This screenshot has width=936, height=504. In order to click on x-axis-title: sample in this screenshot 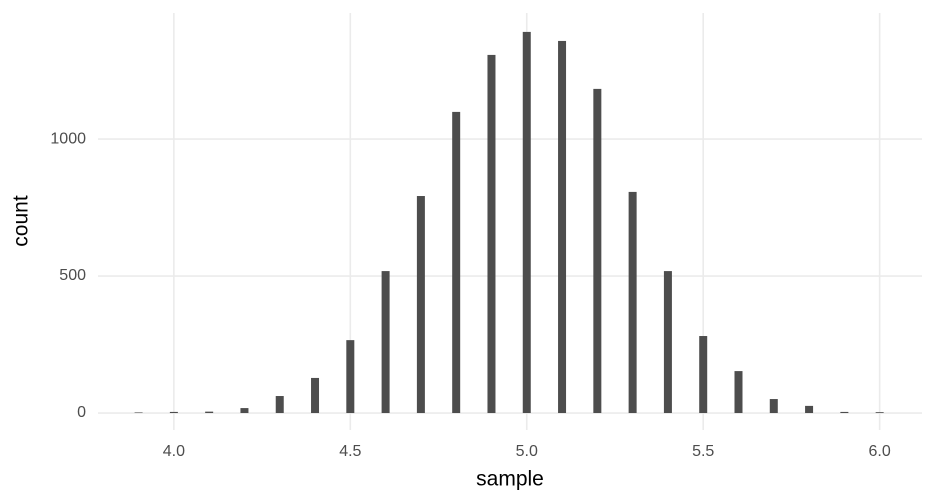, I will do `click(510, 479)`.